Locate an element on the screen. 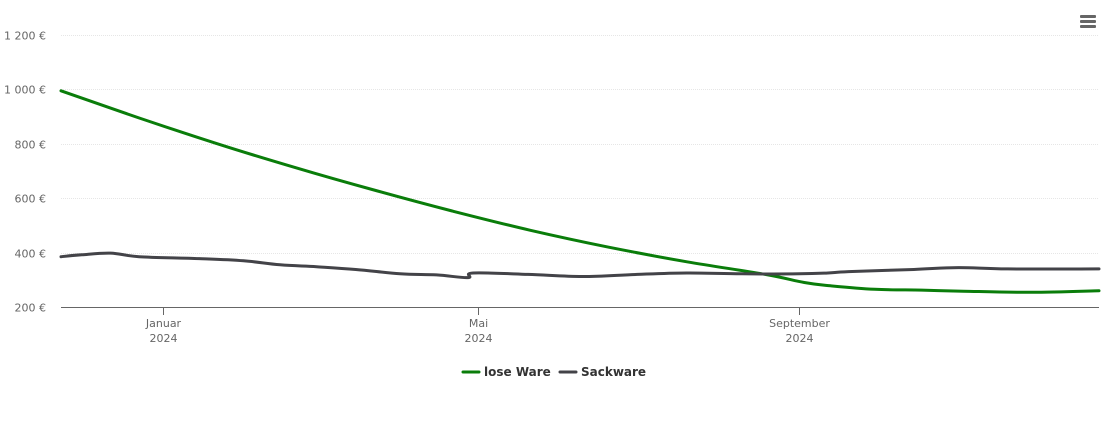 The height and width of the screenshot is (422, 1110). legend-item-lose-ware: lose Ware is located at coordinates (506, 372).